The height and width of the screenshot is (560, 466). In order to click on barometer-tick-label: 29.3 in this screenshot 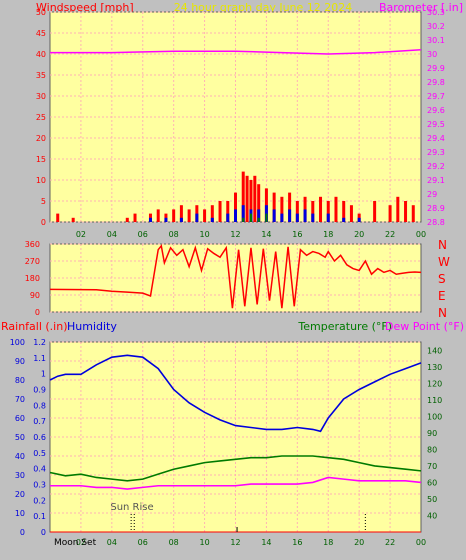, I will do `click(436, 152)`.